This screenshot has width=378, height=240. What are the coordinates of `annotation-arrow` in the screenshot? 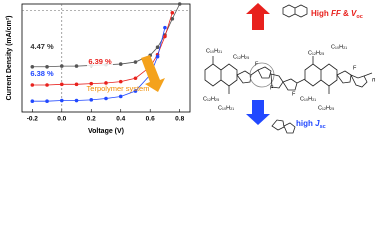 It's located at (153, 73).